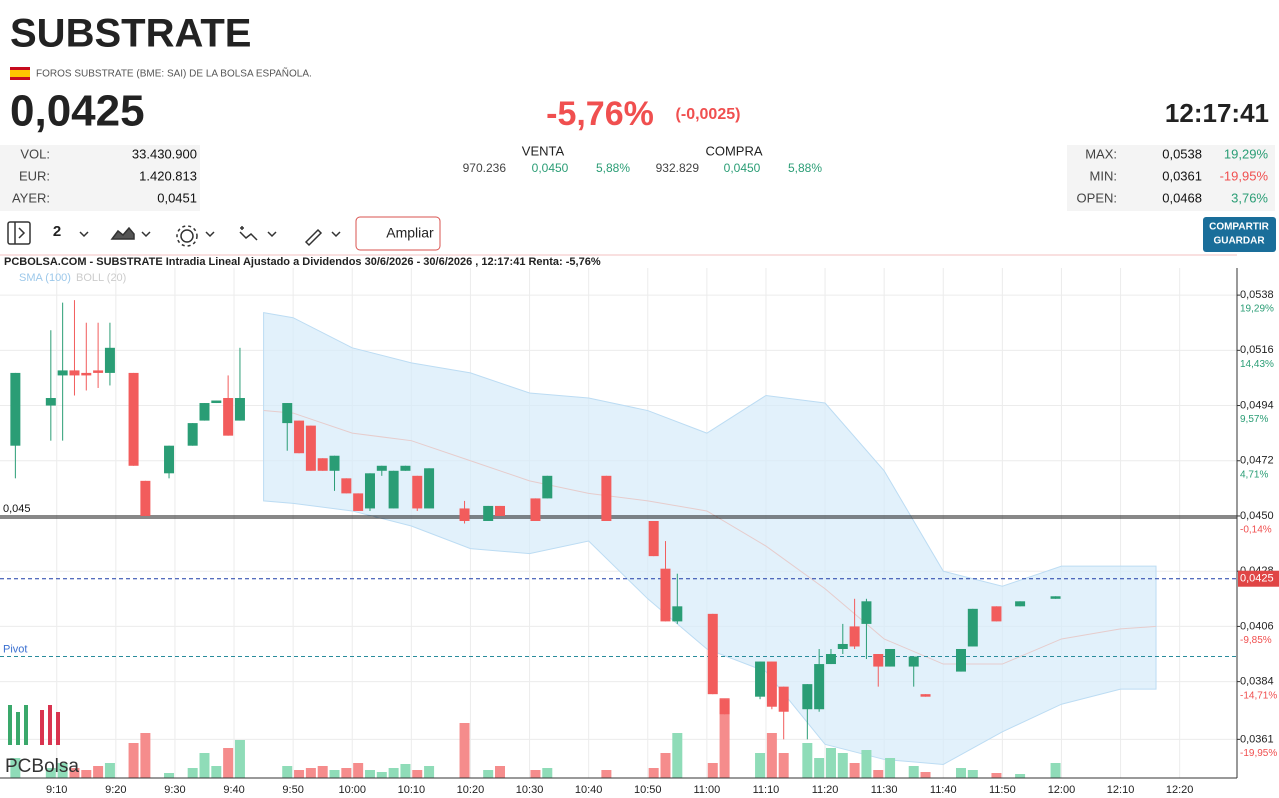  What do you see at coordinates (530, 790) in the screenshot?
I see `x-tick-label: 10:30` at bounding box center [530, 790].